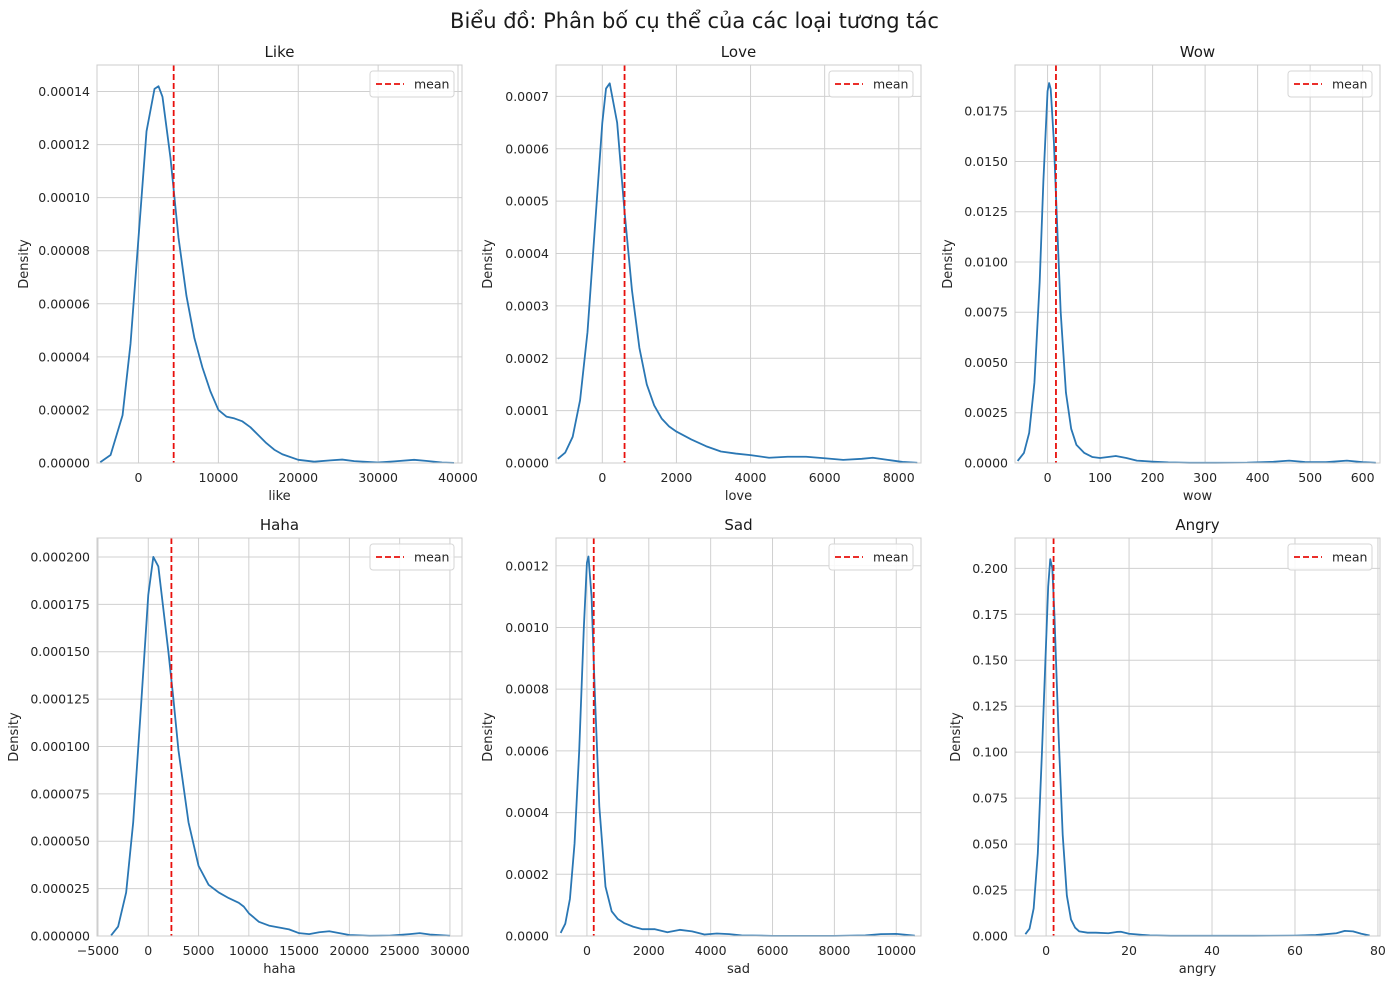 The width and height of the screenshot is (1389, 985). What do you see at coordinates (64, 144) in the screenshot?
I see `y-tick-label: 0.00012` at bounding box center [64, 144].